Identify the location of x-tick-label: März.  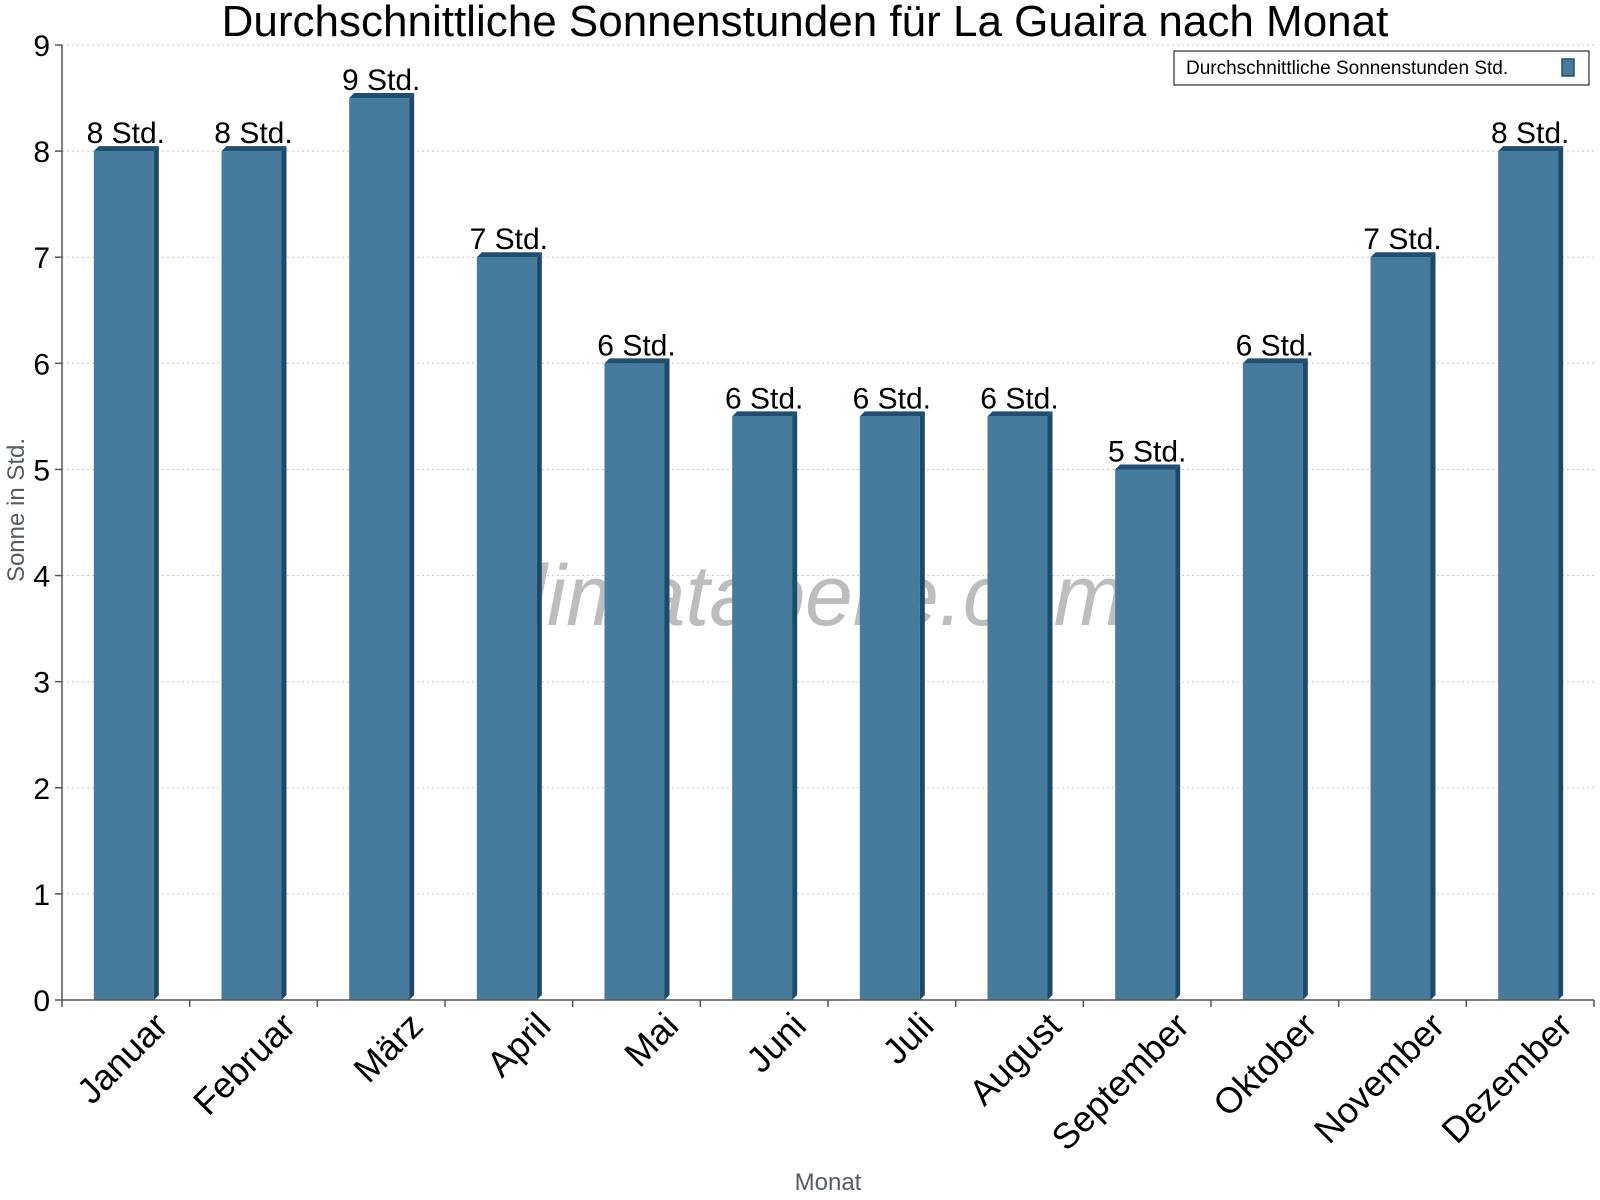
(388, 1048).